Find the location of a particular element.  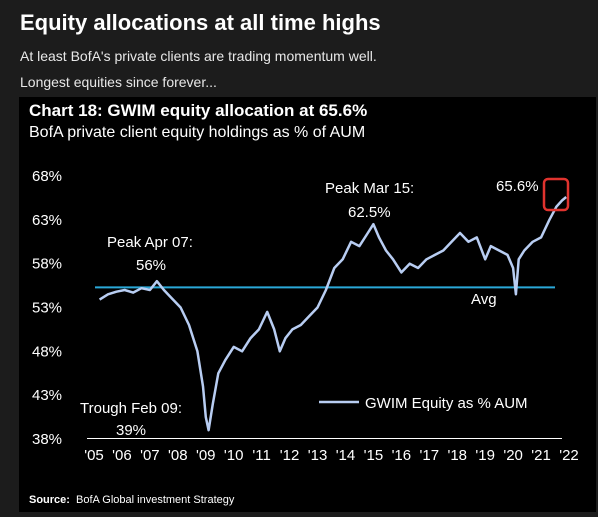

legend-label: GWIM Equity as % AUM is located at coordinates (446, 403).